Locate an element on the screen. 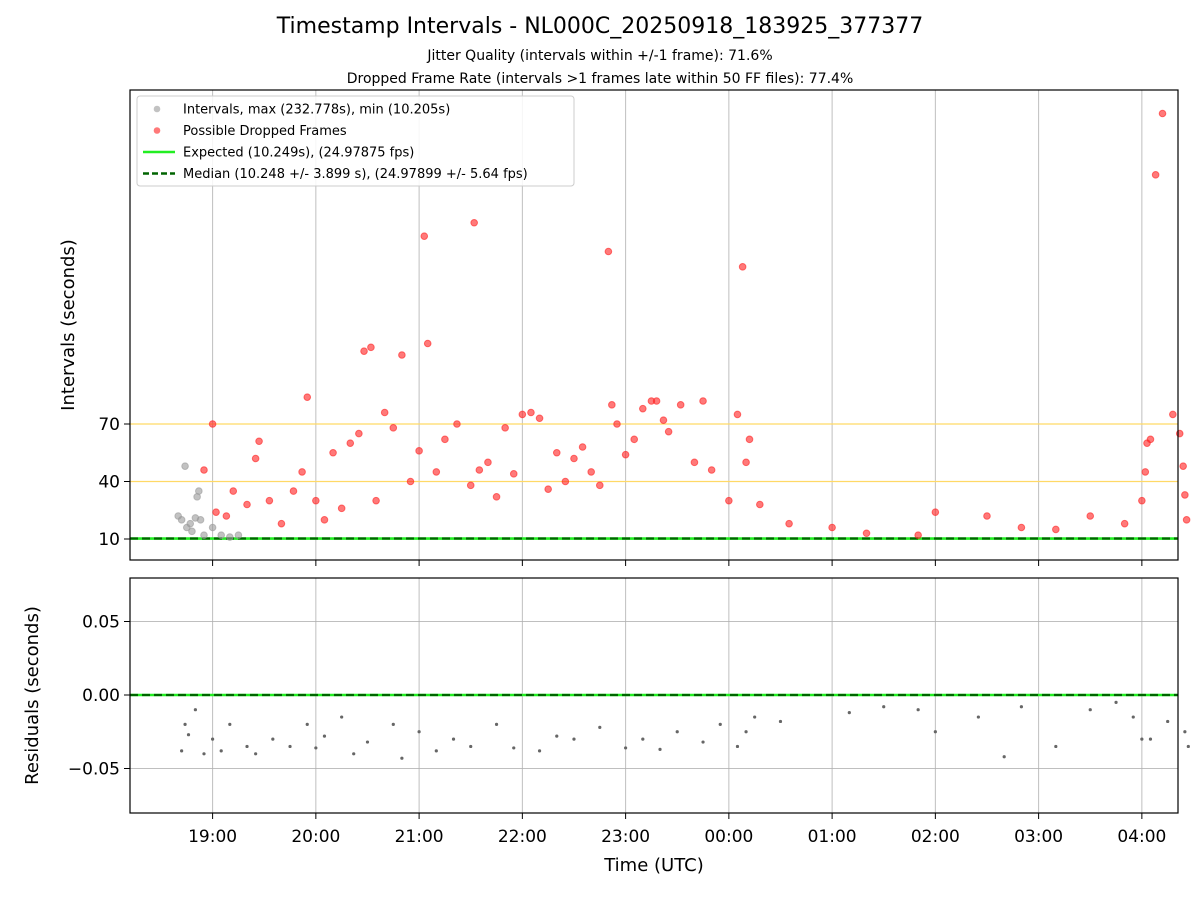  y-axis-label: Residuals (seconds) is located at coordinates (32, 695).